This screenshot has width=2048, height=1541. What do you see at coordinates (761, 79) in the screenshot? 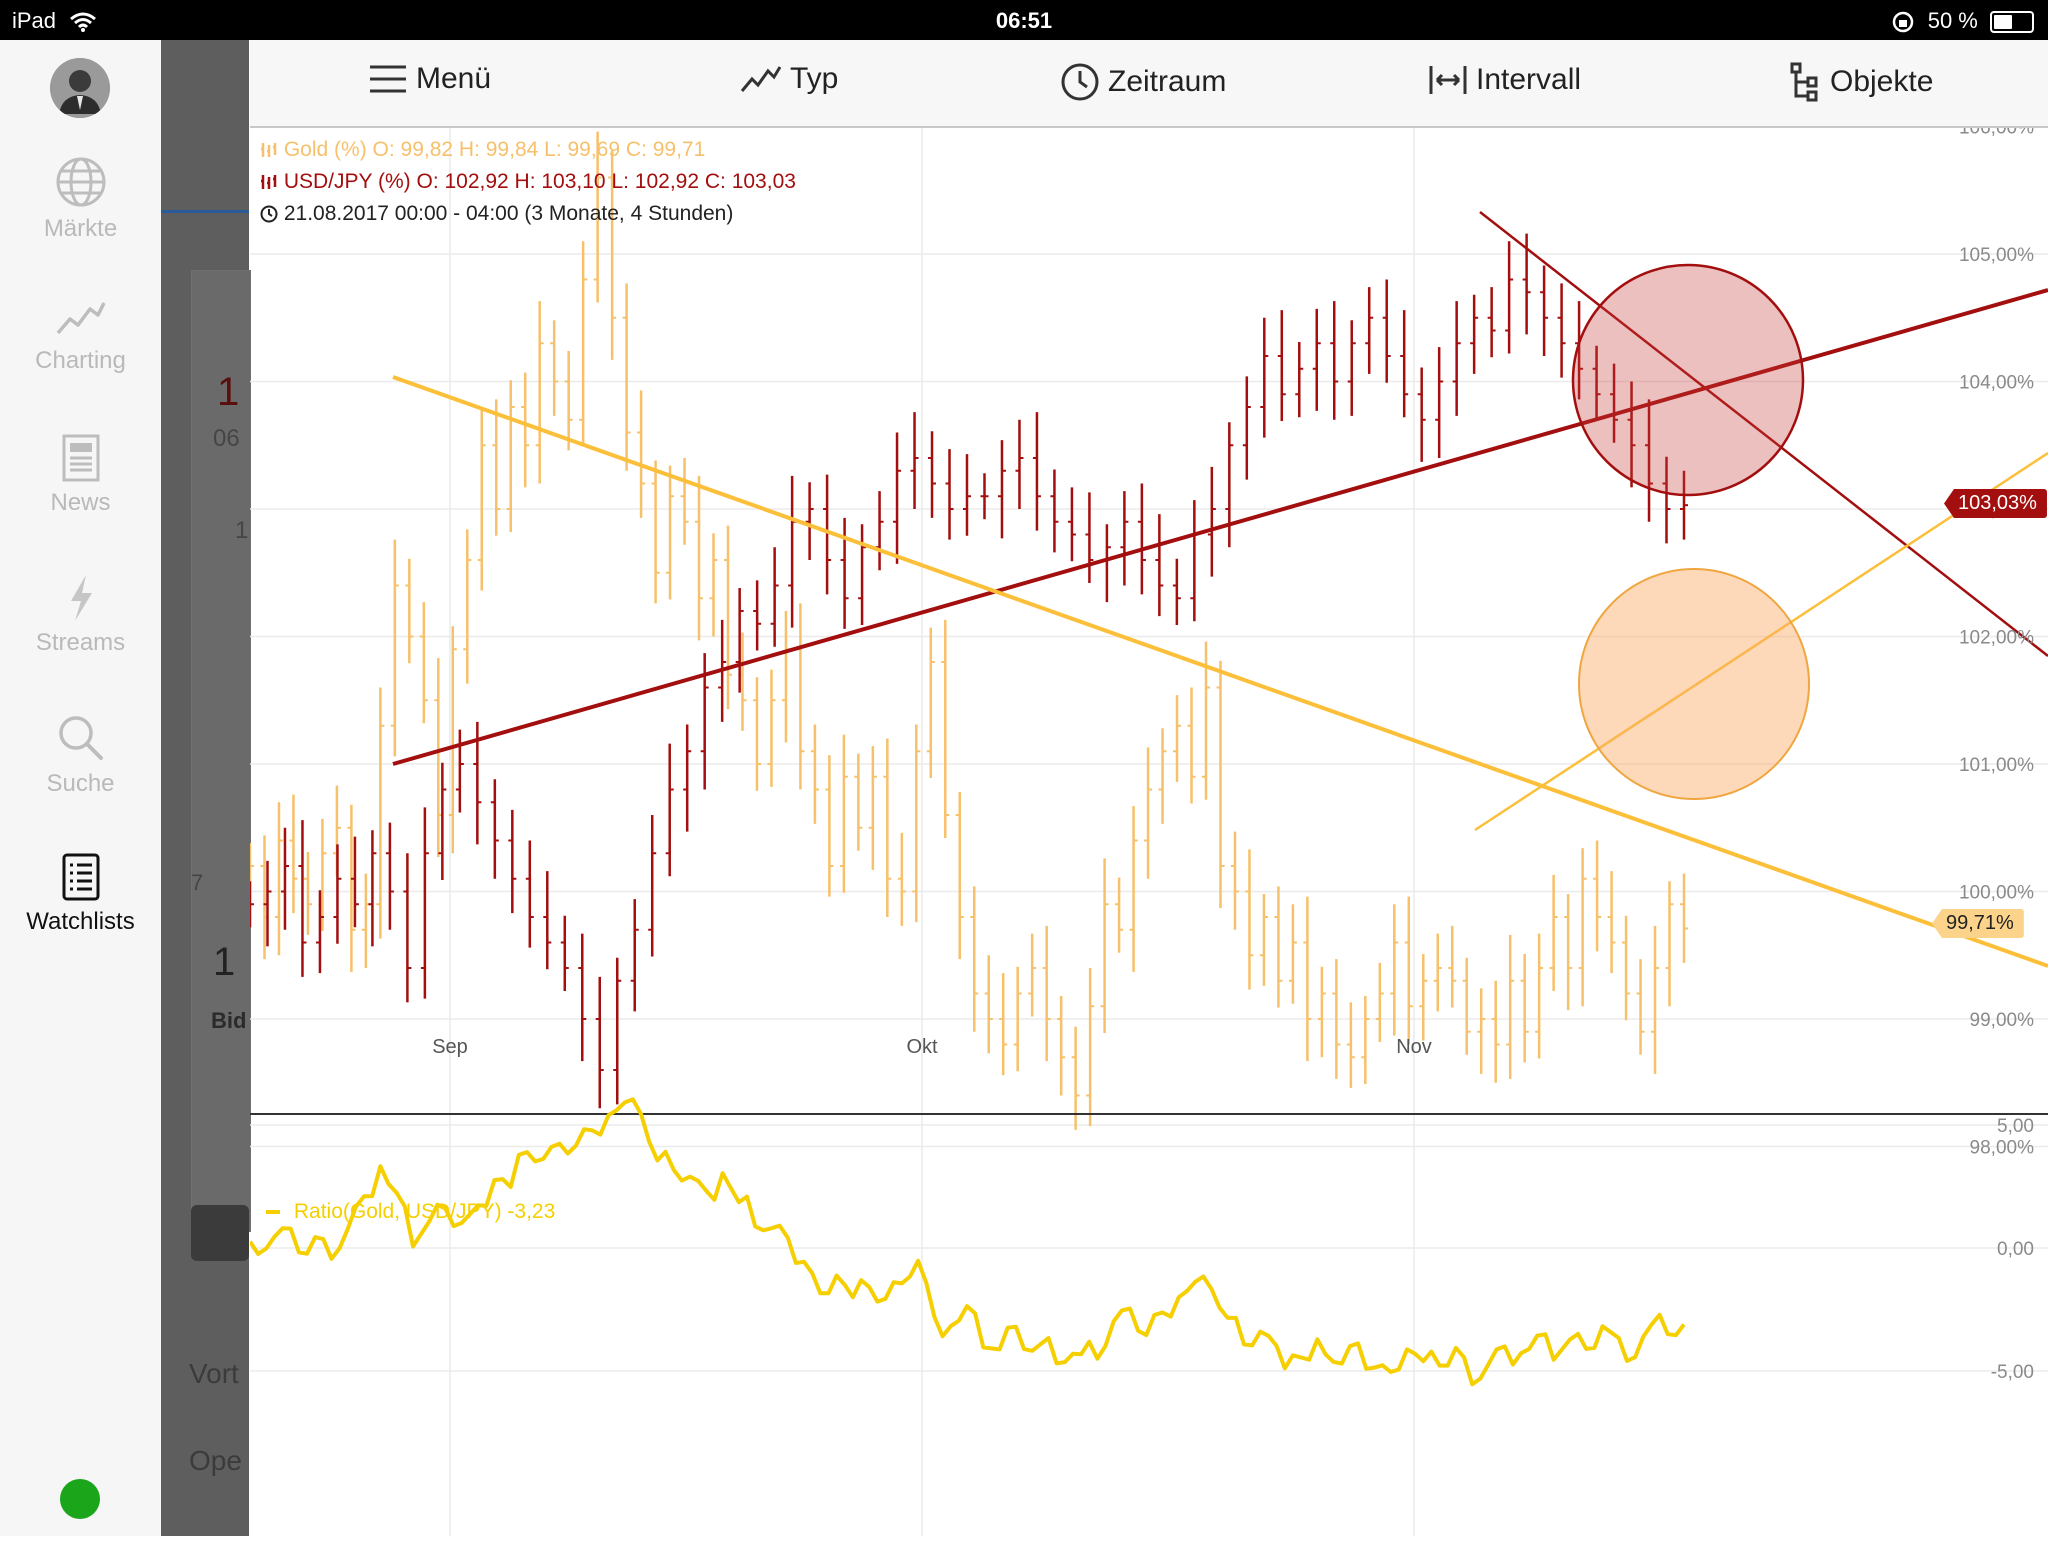
I see `chart-type-icon` at bounding box center [761, 79].